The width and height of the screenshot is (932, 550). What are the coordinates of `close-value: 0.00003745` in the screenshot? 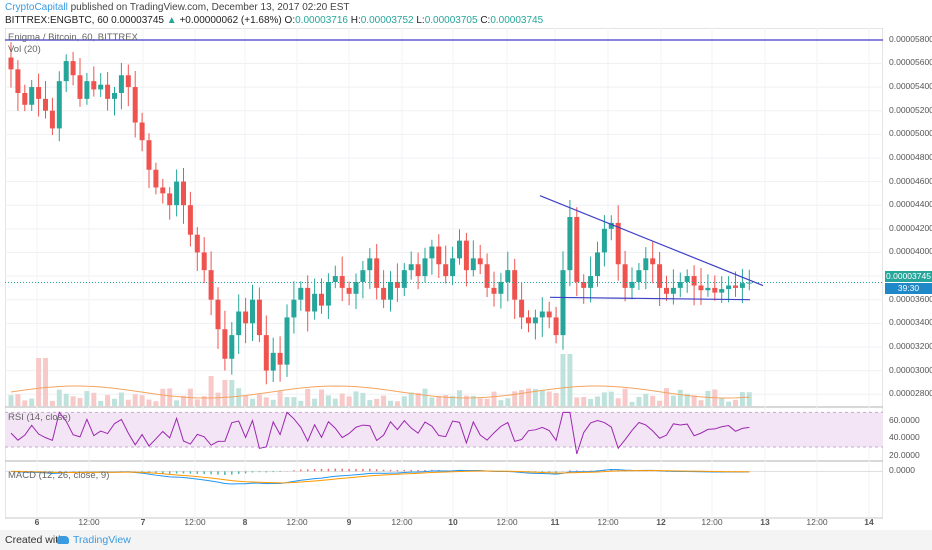 It's located at (517, 20).